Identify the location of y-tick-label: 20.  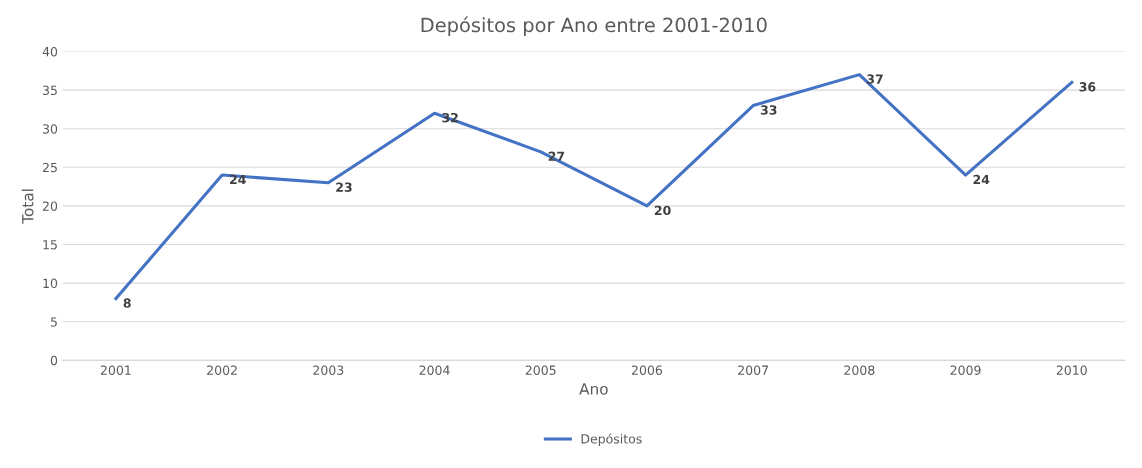
(50, 206).